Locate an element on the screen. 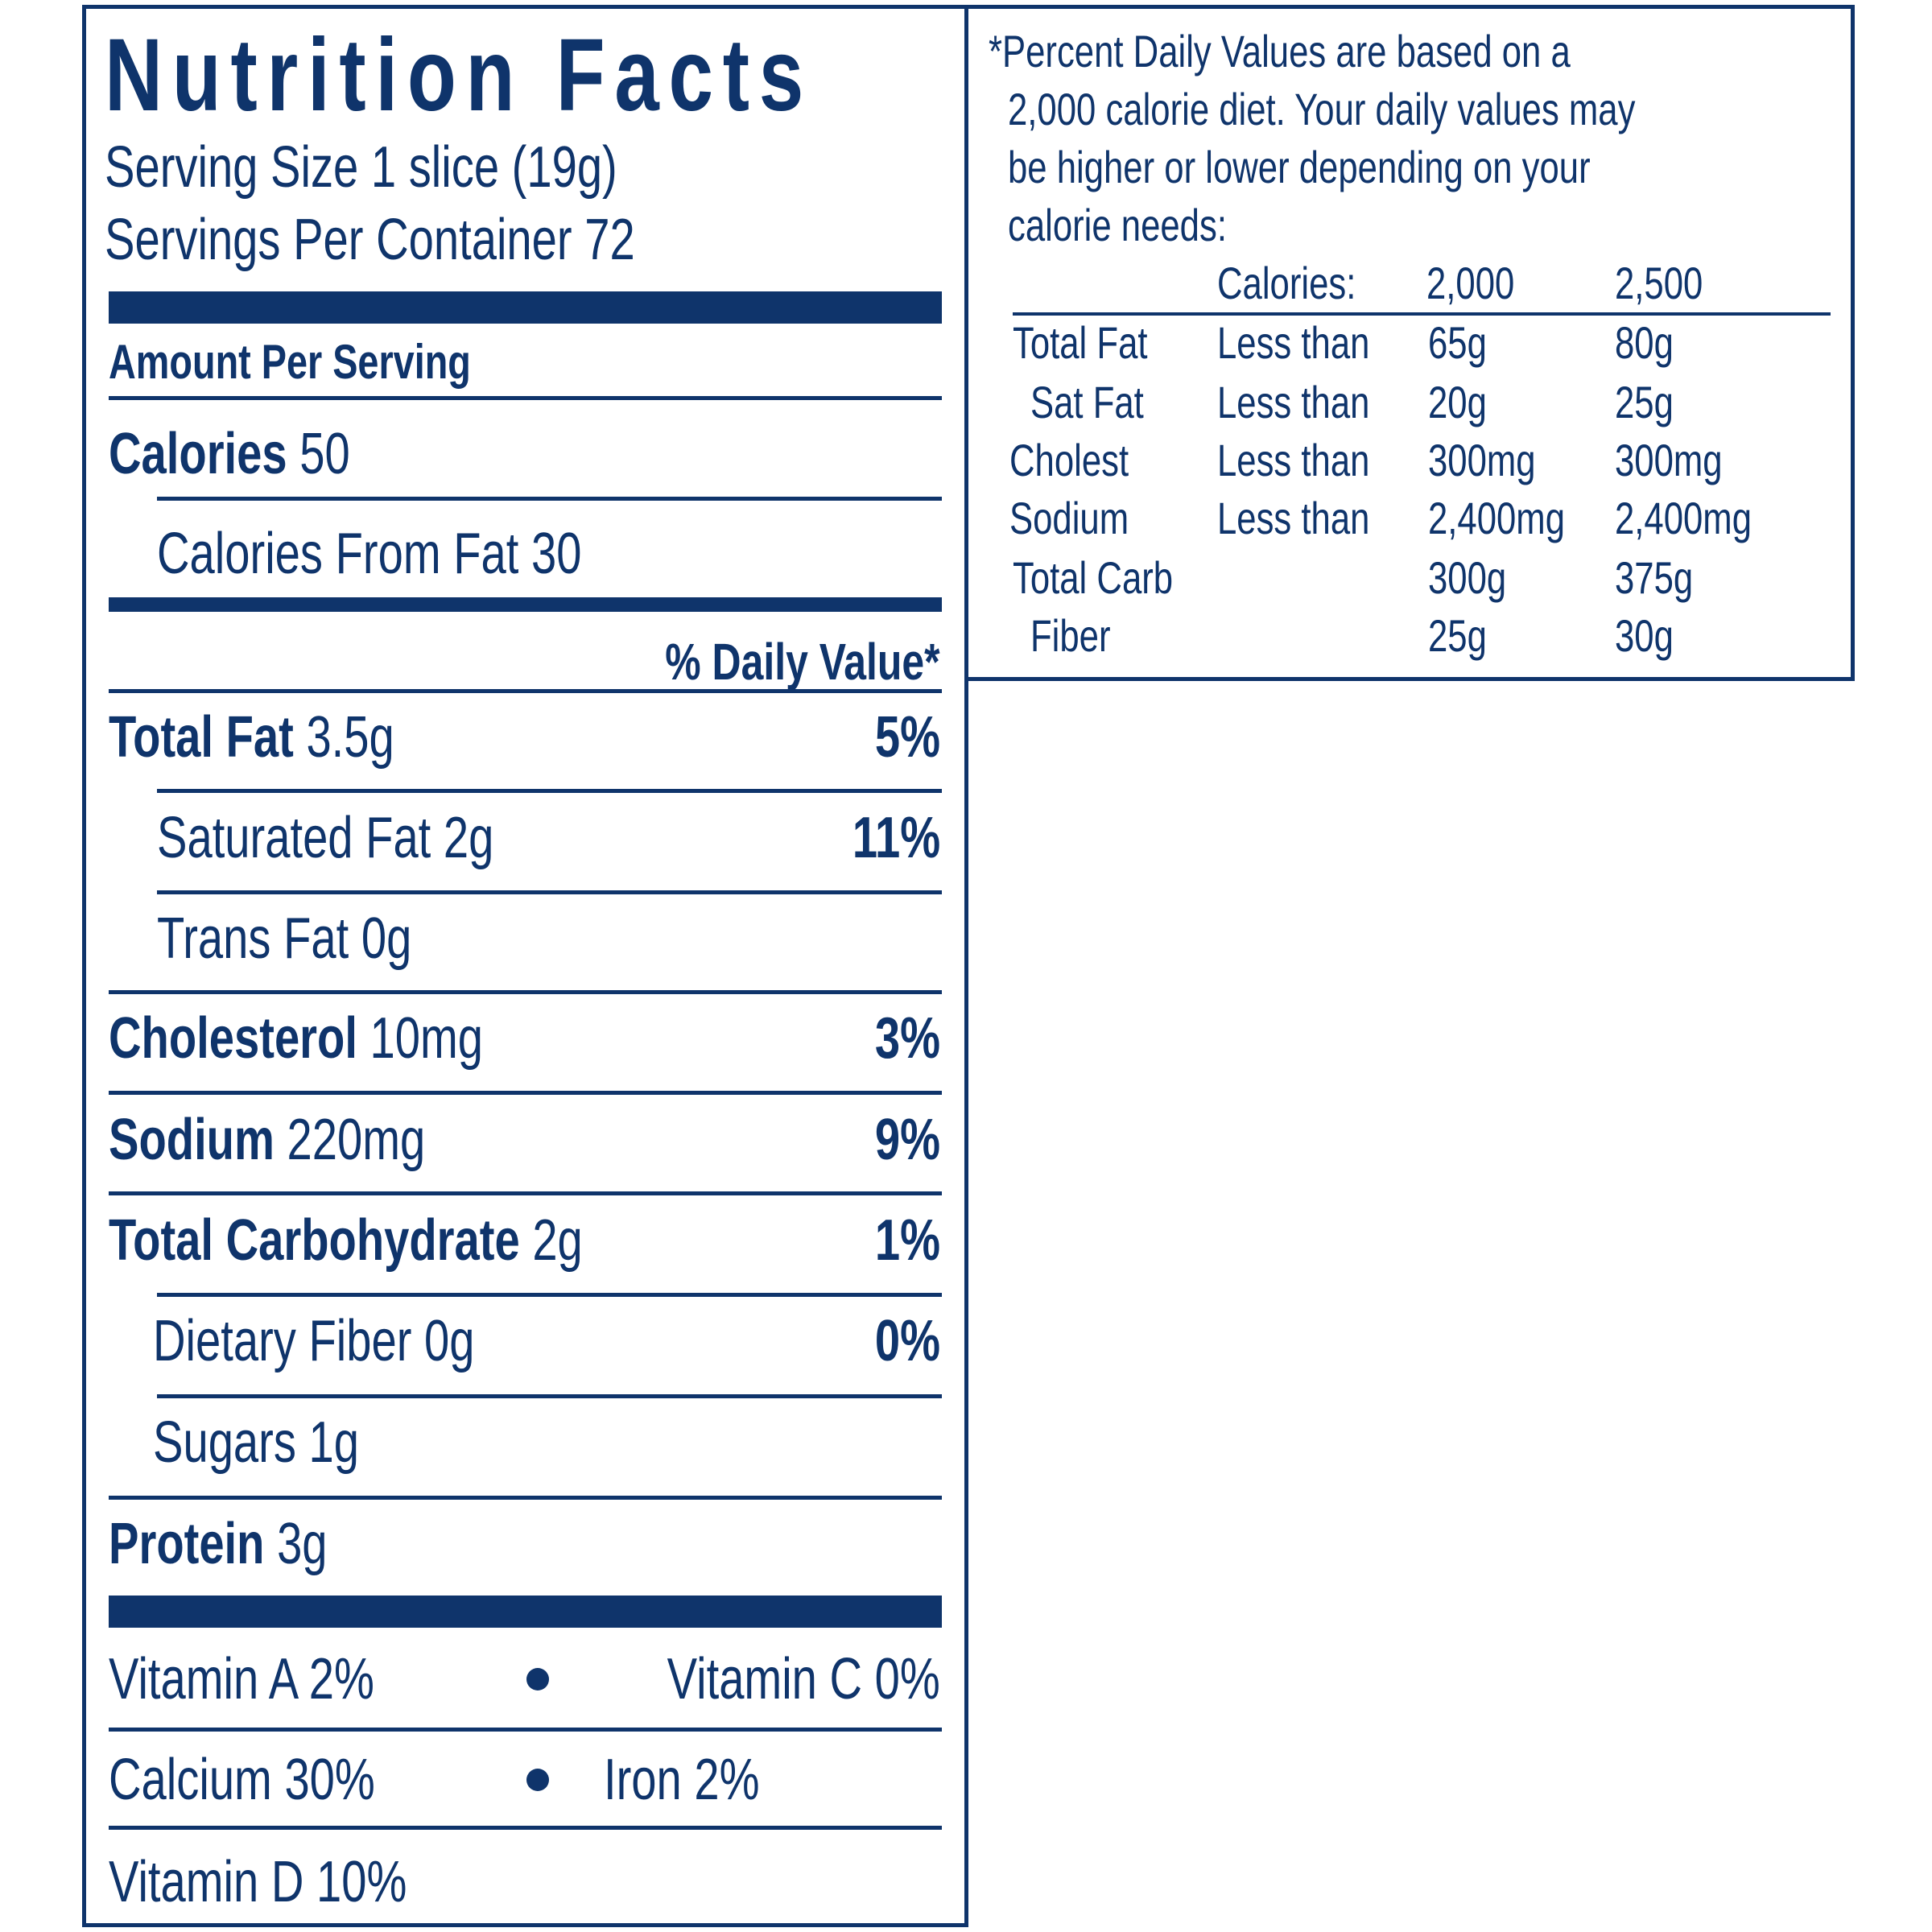 This screenshot has height=1932, width=1932. dv-row-nutrient: Sodium is located at coordinates (1069, 518).